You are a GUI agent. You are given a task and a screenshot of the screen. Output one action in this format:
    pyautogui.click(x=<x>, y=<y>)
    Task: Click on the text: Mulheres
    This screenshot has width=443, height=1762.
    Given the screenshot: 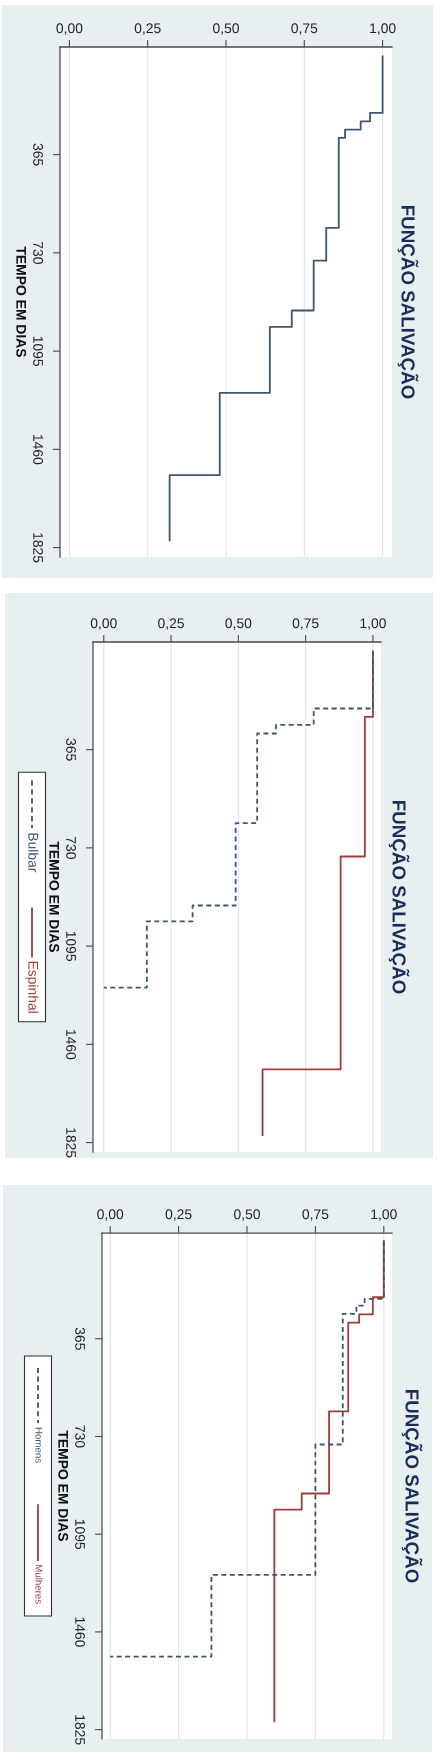 What is the action you would take?
    pyautogui.click(x=39, y=1584)
    